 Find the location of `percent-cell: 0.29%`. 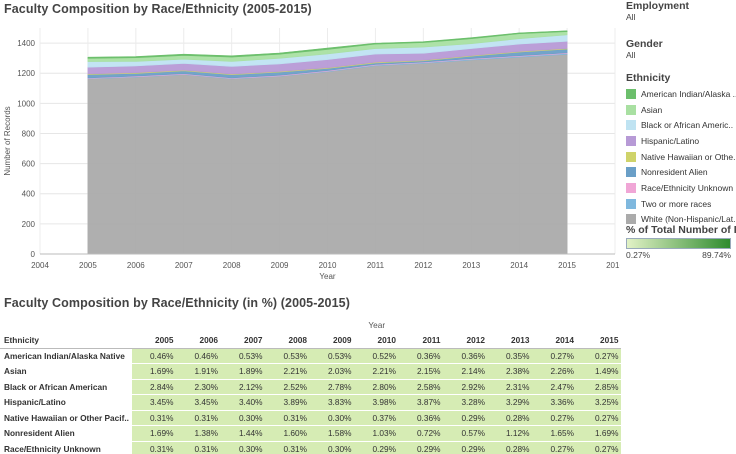

percent-cell: 0.29% is located at coordinates (421, 447).